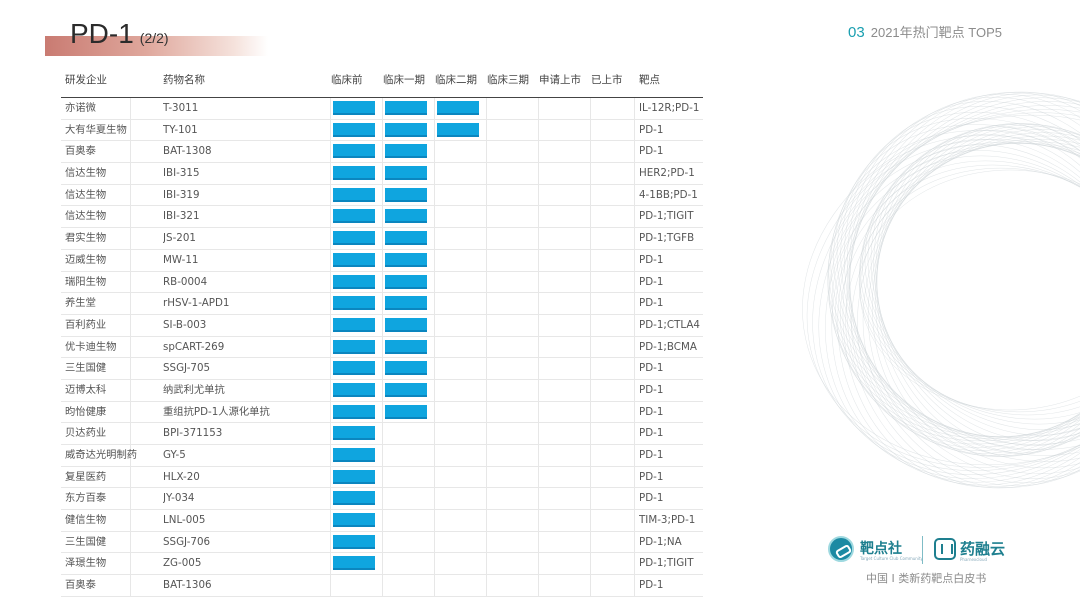 The width and height of the screenshot is (1080, 608). Describe the element at coordinates (666, 563) in the screenshot. I see `target-cell: PD-1;TIGIT` at that location.